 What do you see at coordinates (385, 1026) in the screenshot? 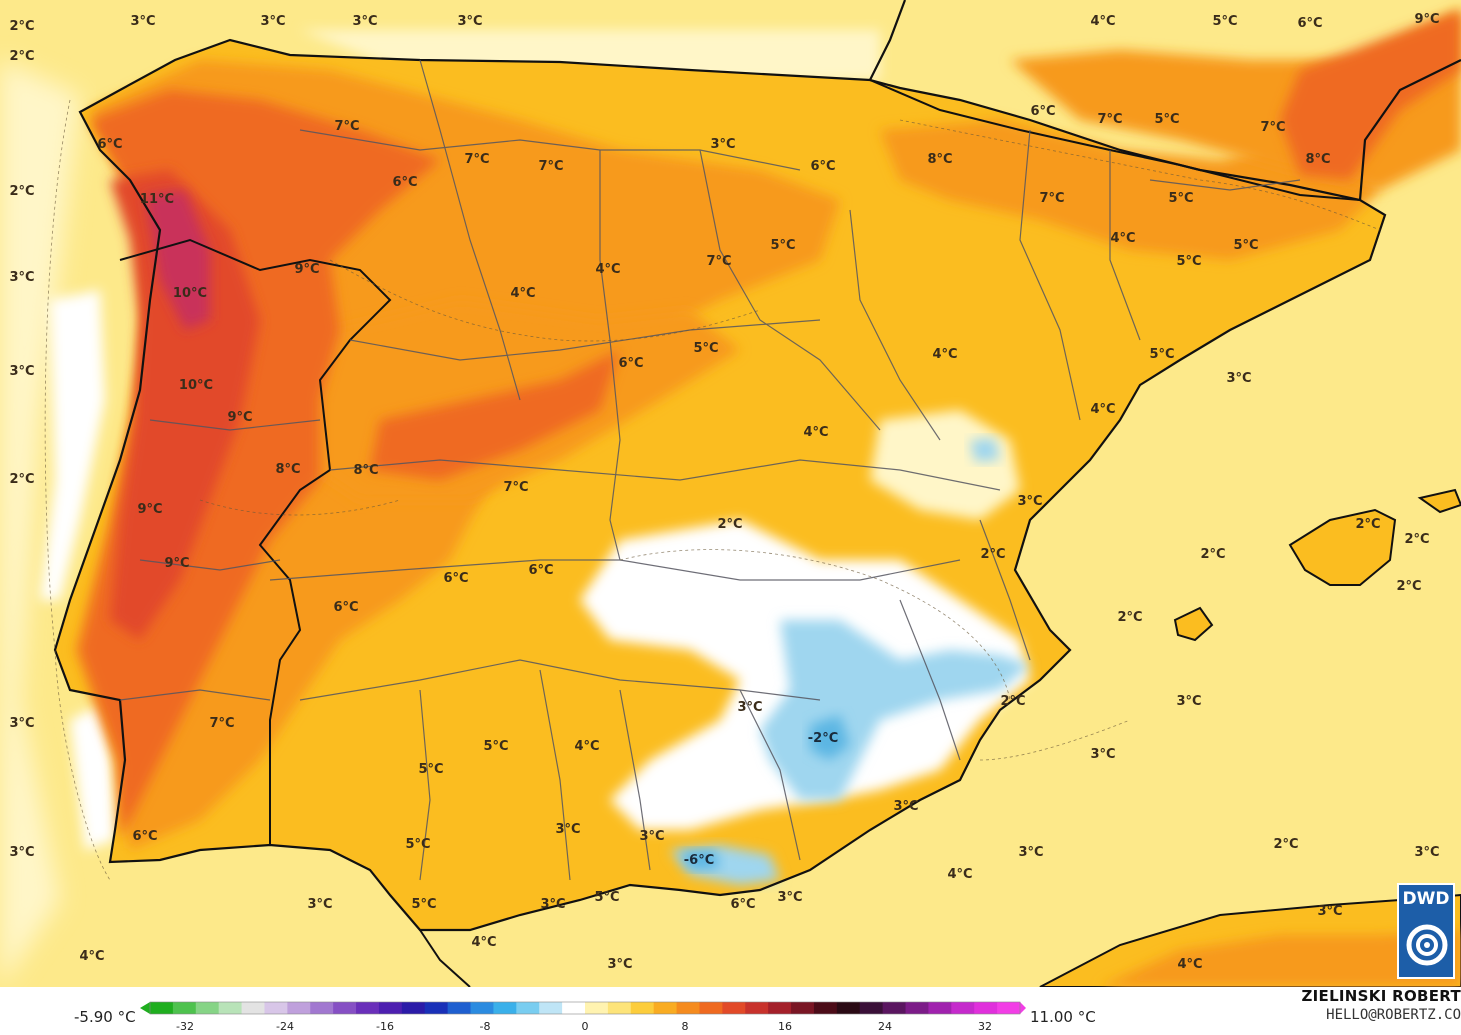
I see `scale-tick-label: -16` at bounding box center [385, 1026].